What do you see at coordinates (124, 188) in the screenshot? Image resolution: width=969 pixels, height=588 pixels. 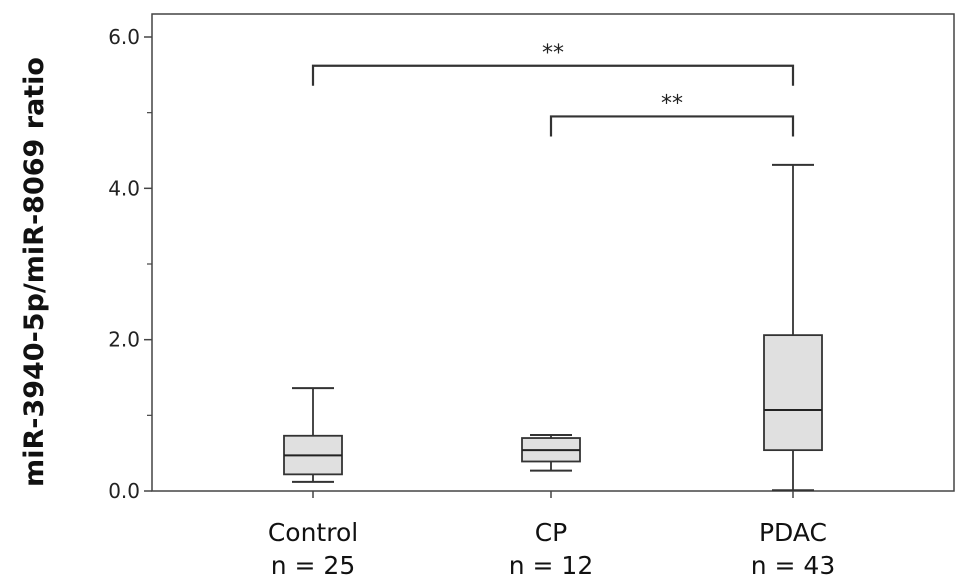 I see `y-tick-label: 4.0` at bounding box center [124, 188].